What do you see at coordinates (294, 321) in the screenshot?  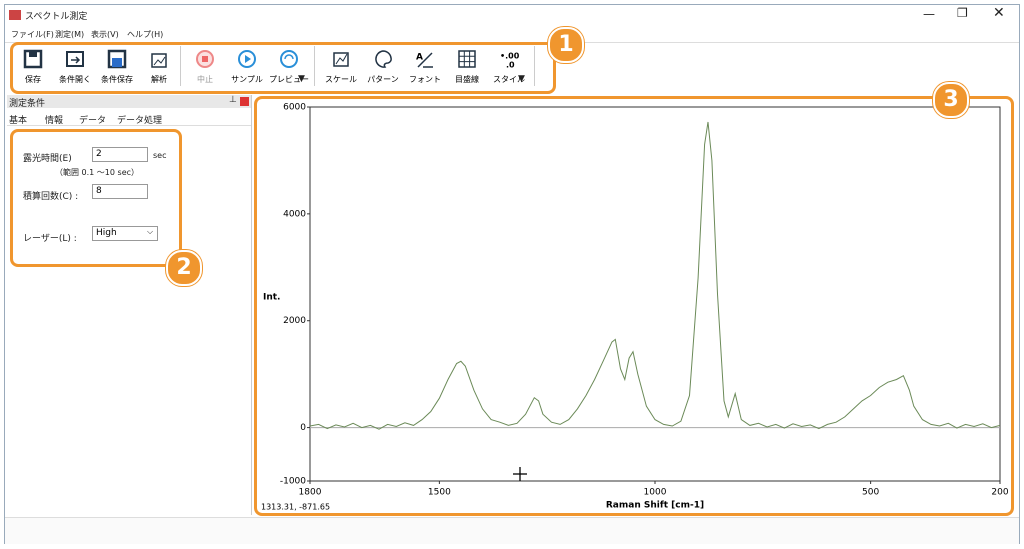 I see `y-tick-label: 2000` at bounding box center [294, 321].